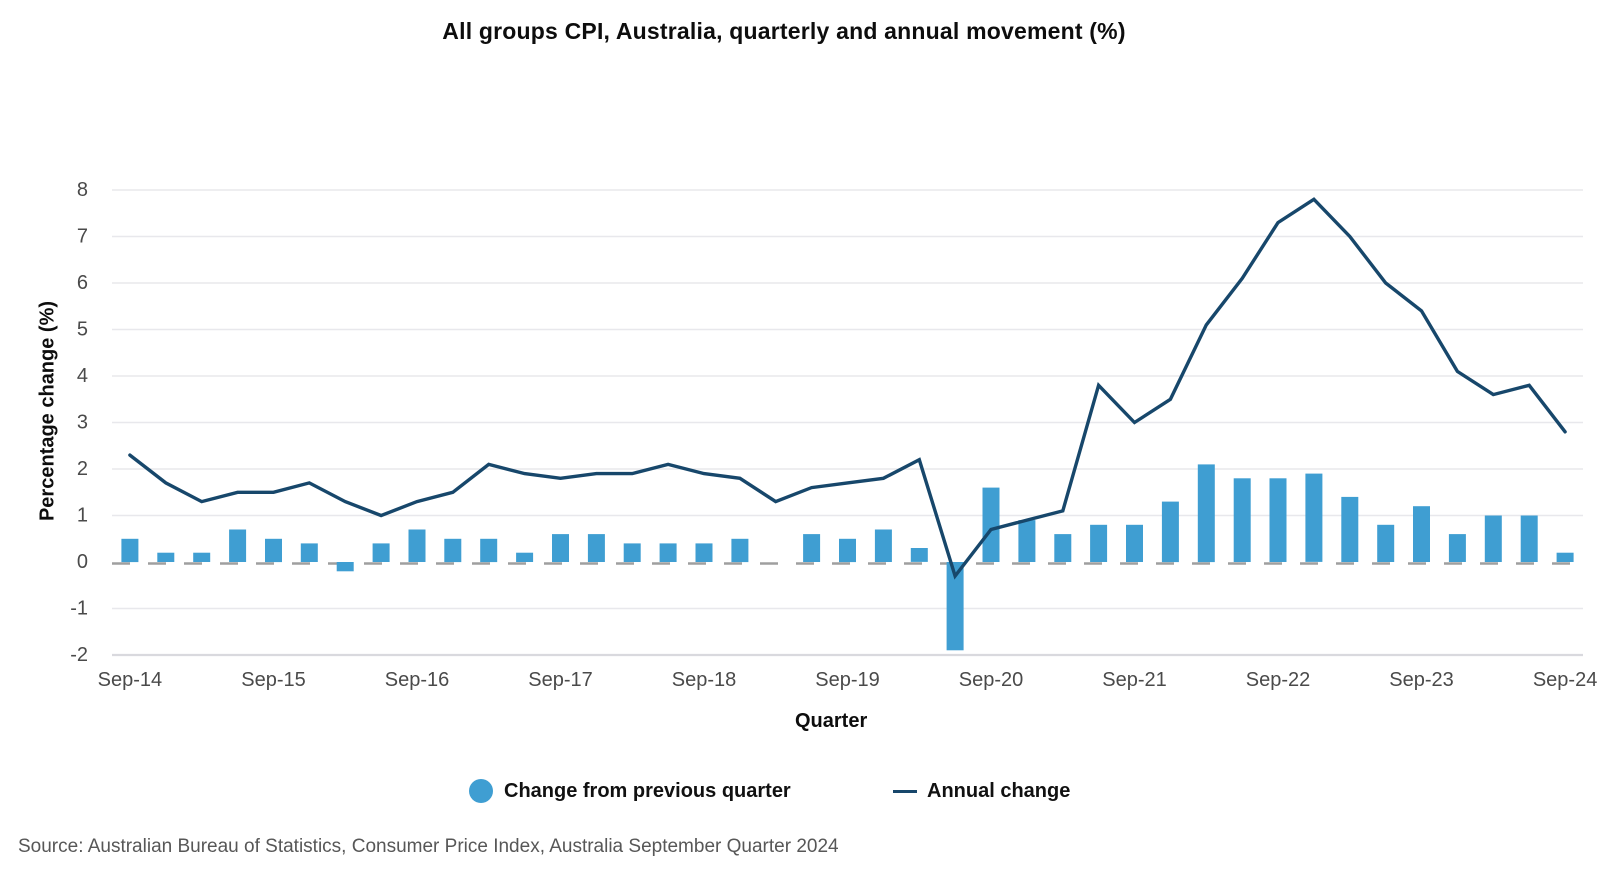 This screenshot has height=889, width=1600. I want to click on svg-text: -2, so click(79, 655).